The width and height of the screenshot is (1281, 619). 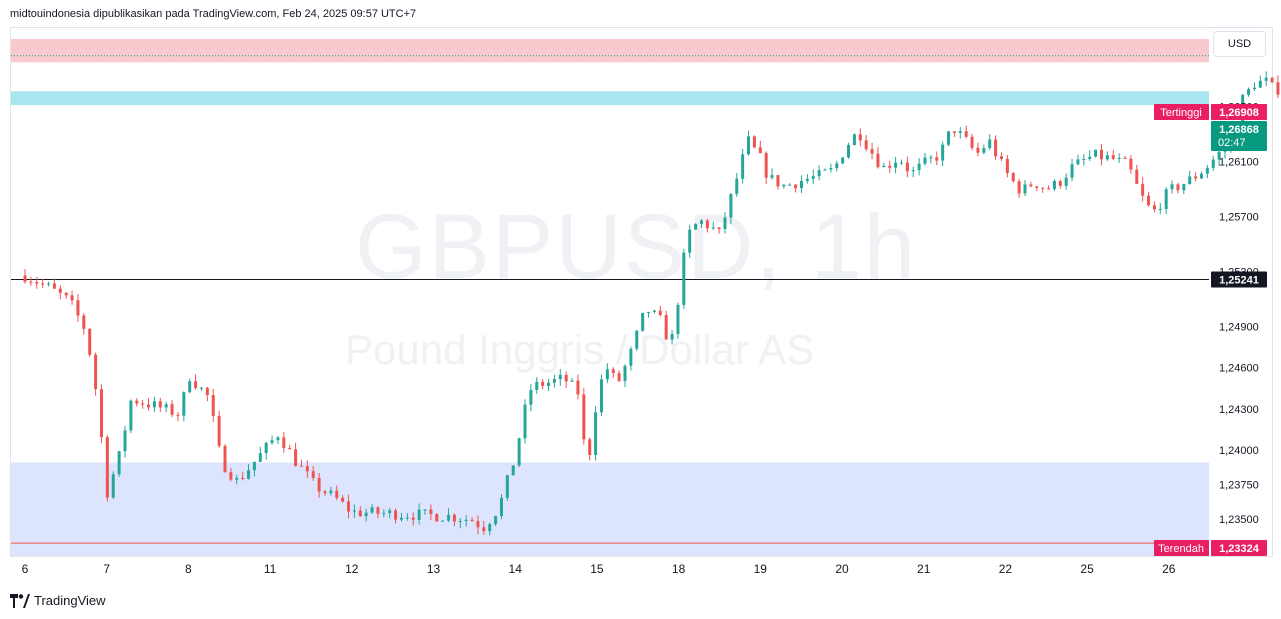 What do you see at coordinates (1239, 136) in the screenshot?
I see `last-price-badge-bg` at bounding box center [1239, 136].